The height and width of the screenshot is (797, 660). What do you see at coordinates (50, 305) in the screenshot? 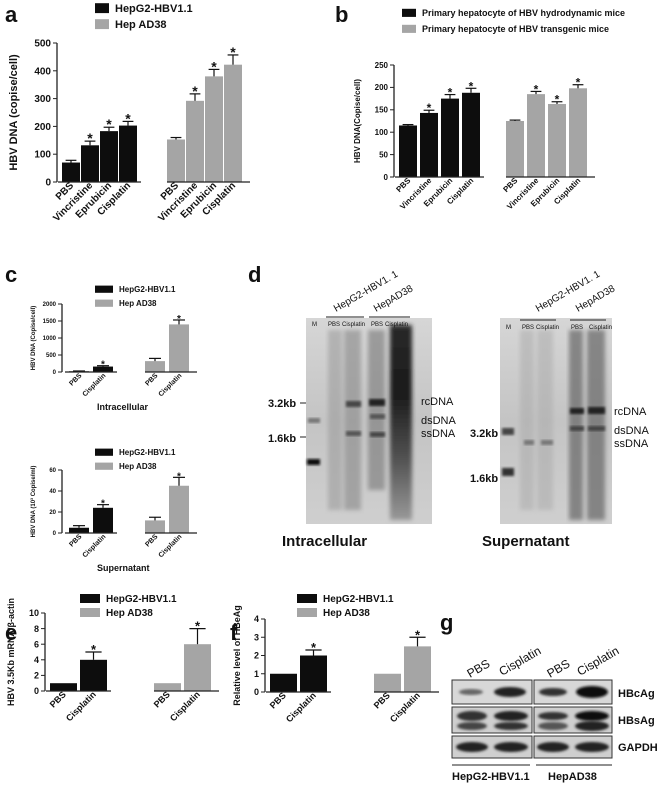
I see `y-tick-label: 2000` at bounding box center [50, 305].